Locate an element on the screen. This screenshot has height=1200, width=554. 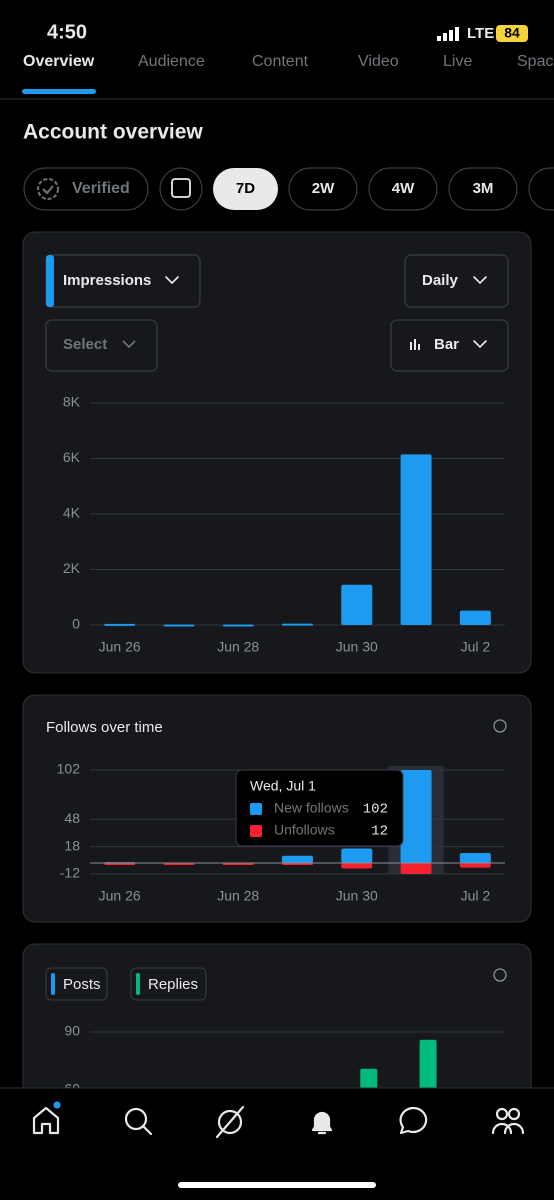
check is located at coordinates (48, 190).